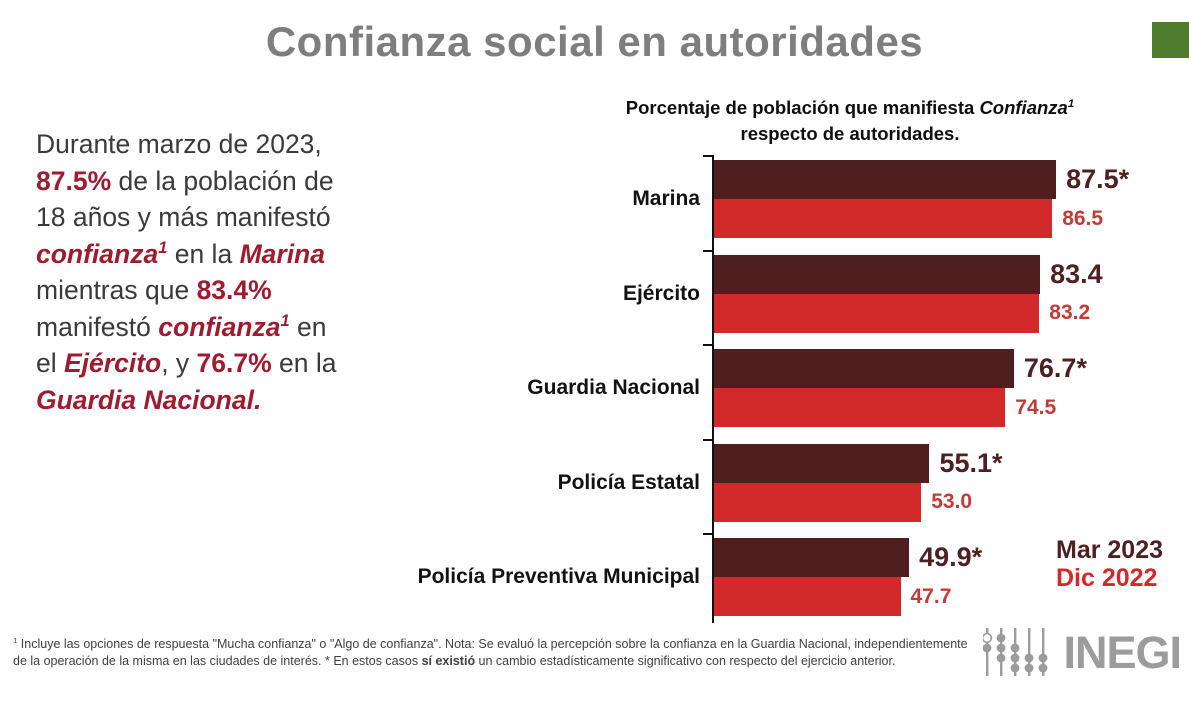 The width and height of the screenshot is (1189, 706). I want to click on inegi-abacus-icon, so click(1015, 652).